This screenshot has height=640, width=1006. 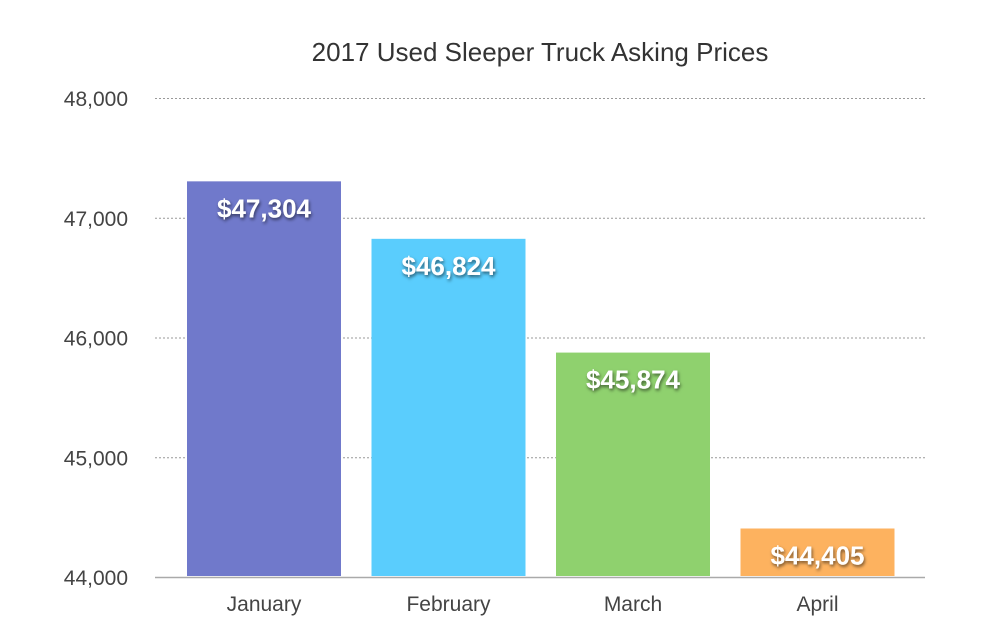 What do you see at coordinates (633, 380) in the screenshot?
I see `data-label: $45,874` at bounding box center [633, 380].